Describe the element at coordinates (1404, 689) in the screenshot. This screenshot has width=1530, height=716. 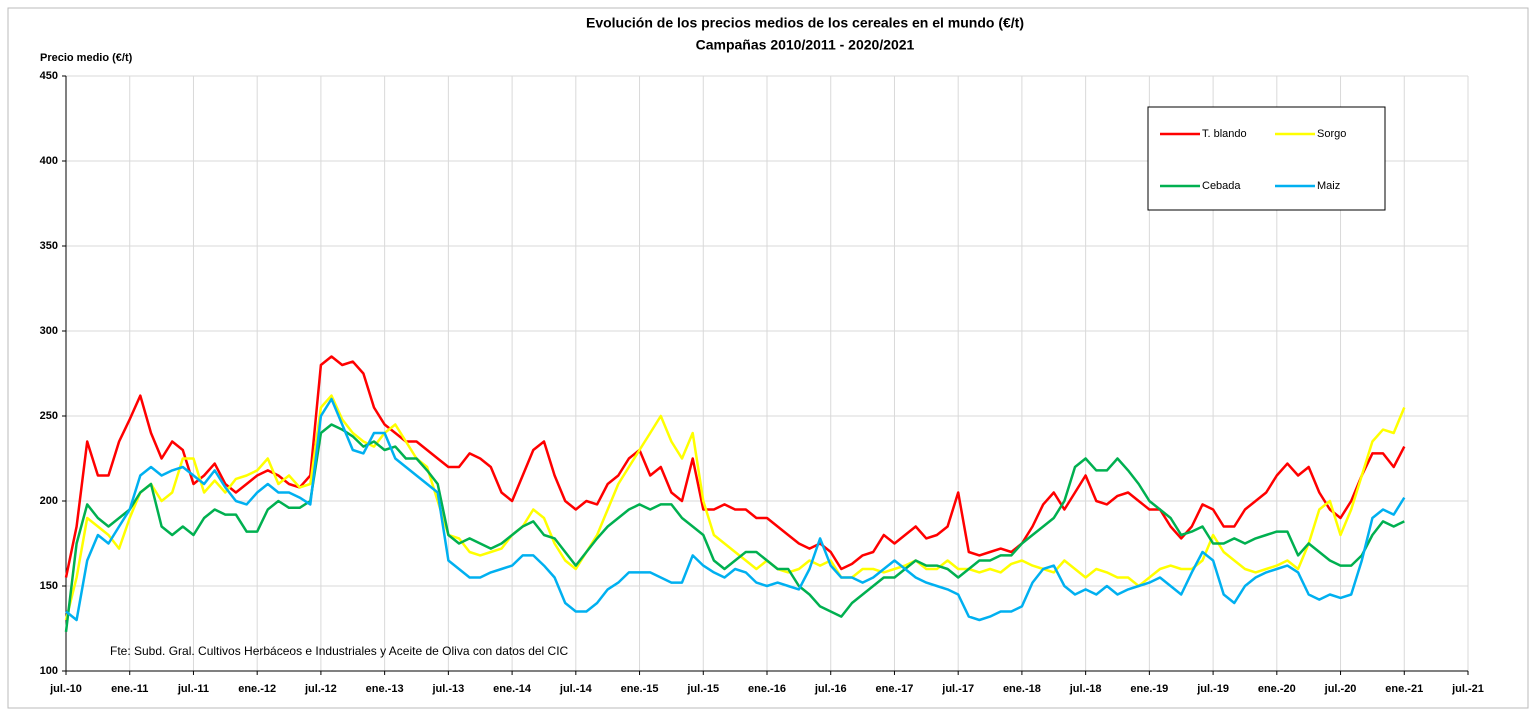
I see `x-tick-label: ene.-21` at that location.